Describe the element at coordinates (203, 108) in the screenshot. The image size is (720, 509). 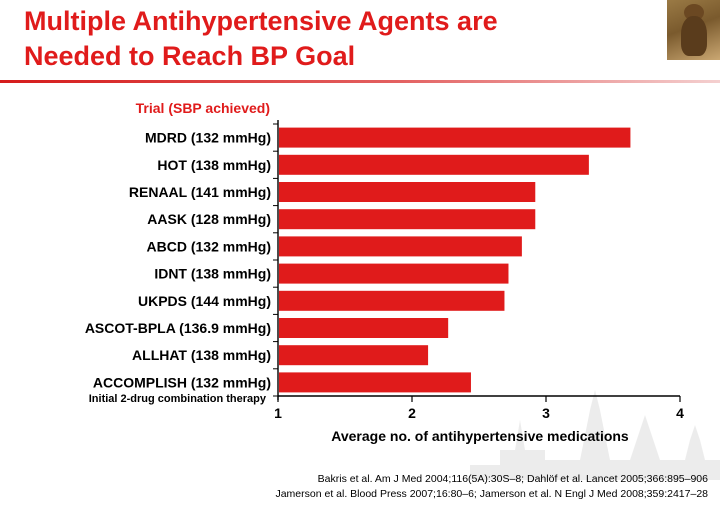
I see `category-axis-header: Trial (SBP achieved)` at that location.